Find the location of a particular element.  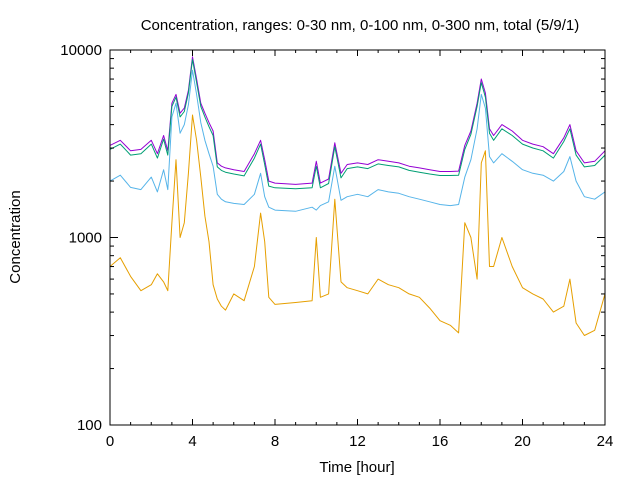

x-tick-label: 20 is located at coordinates (522, 441).